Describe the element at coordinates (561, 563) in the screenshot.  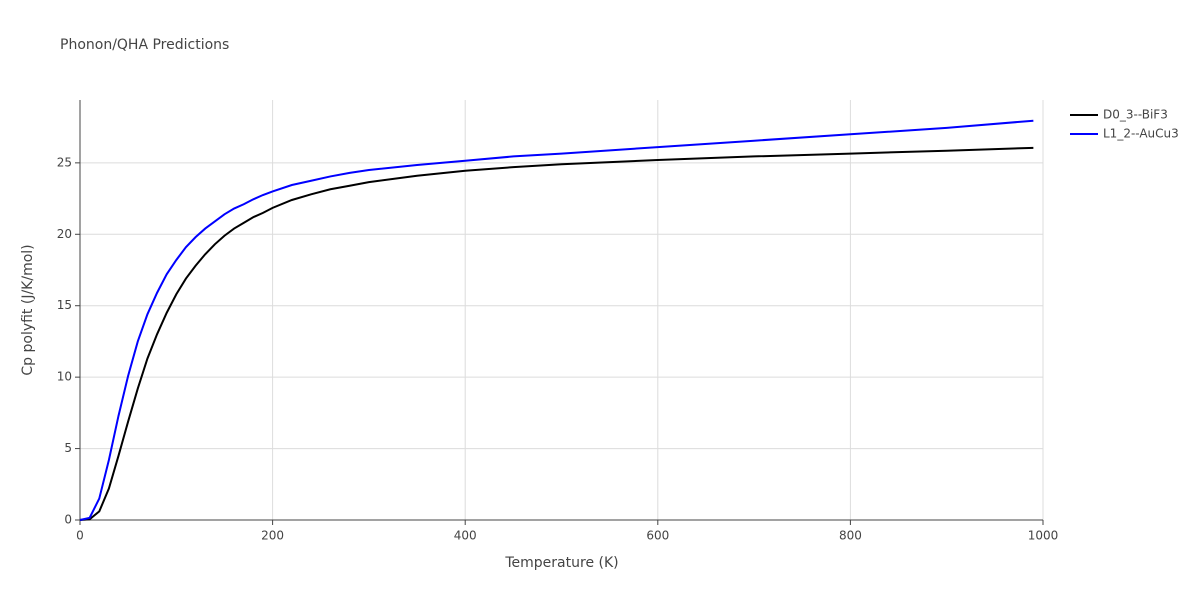
I see `x-axis-title: Temperature (K)` at that location.